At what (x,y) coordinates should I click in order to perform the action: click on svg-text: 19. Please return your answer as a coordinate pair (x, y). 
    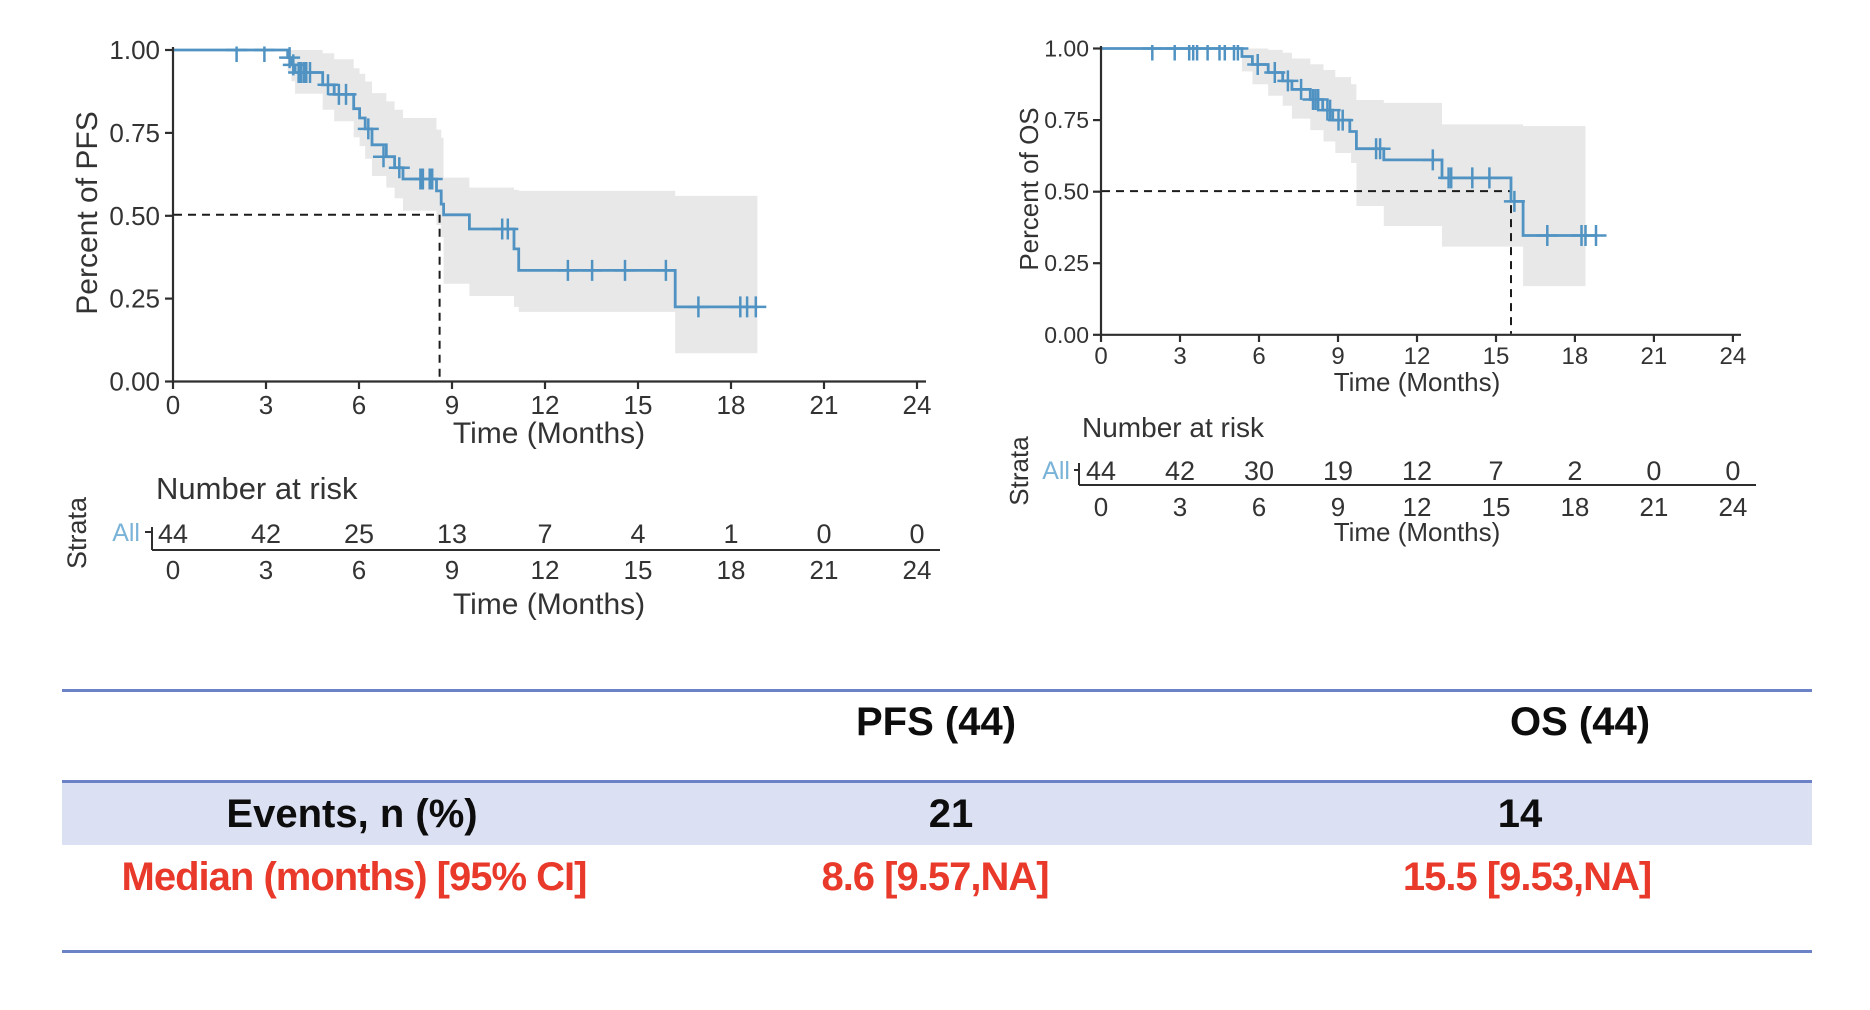
    Looking at the image, I should click on (1338, 471).